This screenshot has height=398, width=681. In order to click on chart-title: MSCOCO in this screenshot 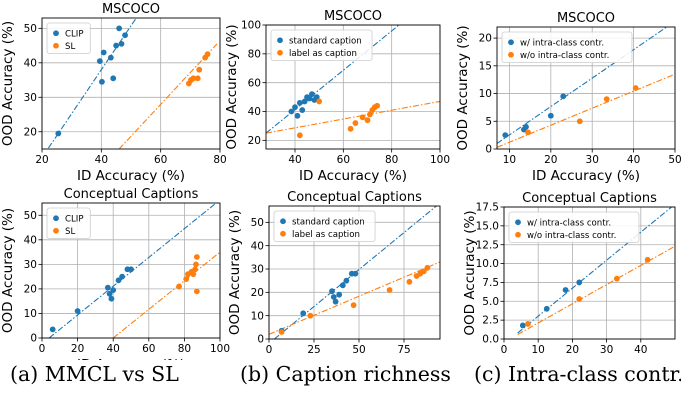, I will do `click(586, 18)`.